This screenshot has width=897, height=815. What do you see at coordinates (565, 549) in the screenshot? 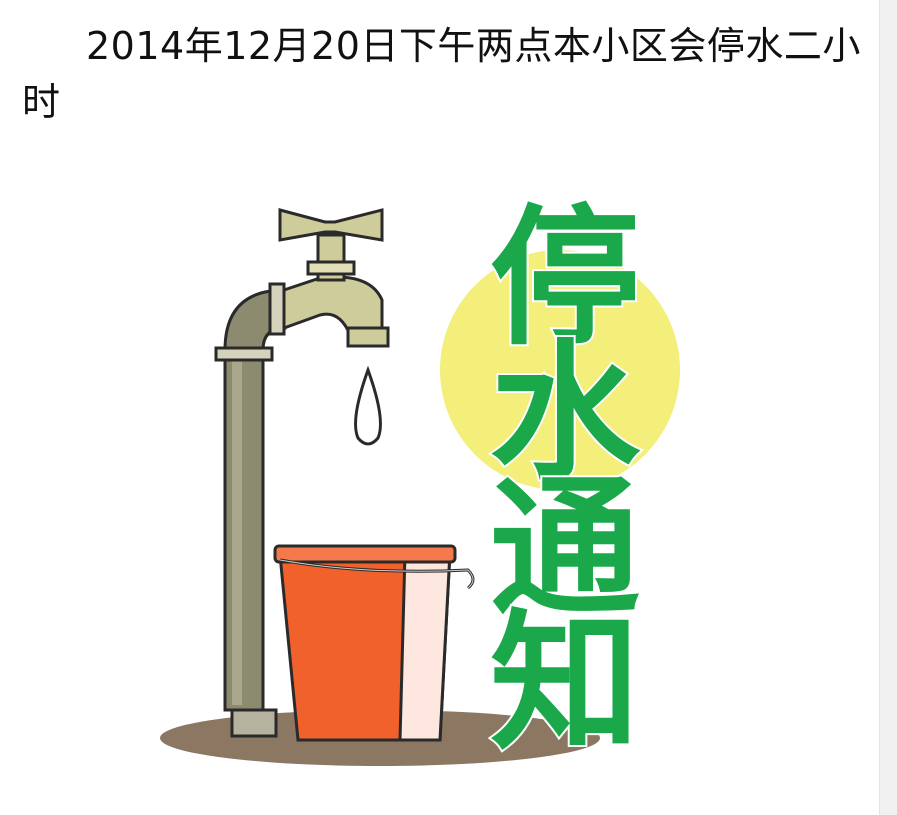
I see `title-char-3: 通` at bounding box center [565, 549].